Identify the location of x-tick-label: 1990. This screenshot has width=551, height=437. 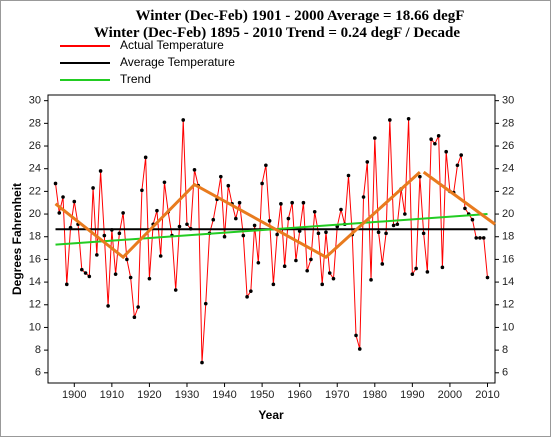
(412, 395).